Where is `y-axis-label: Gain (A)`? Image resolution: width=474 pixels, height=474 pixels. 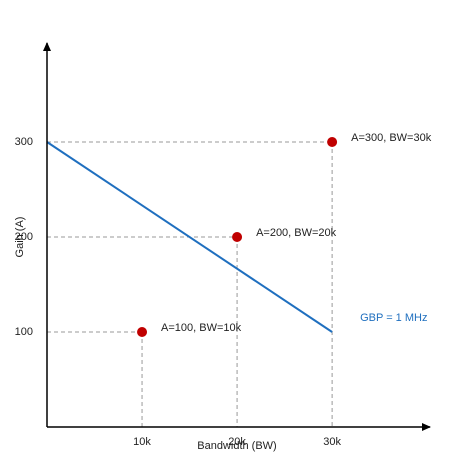 y-axis-label: Gain (A) is located at coordinates (20, 237).